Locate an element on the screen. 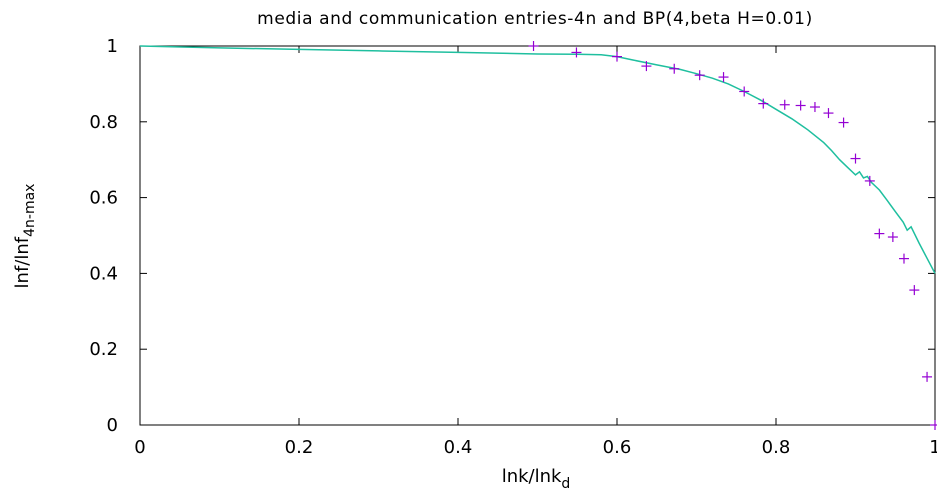 The width and height of the screenshot is (937, 491). y-axis-label: lnf/lnf4n-max is located at coordinates (25, 236).